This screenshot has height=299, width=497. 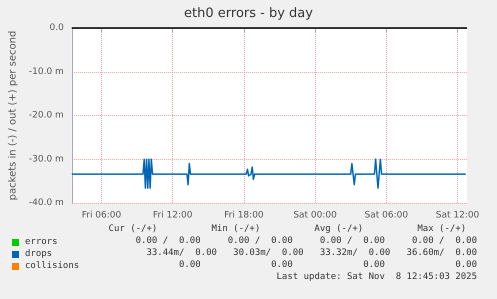 I want to click on y-axis-title: packets in (-) / out (+) per second, so click(x=13, y=115).